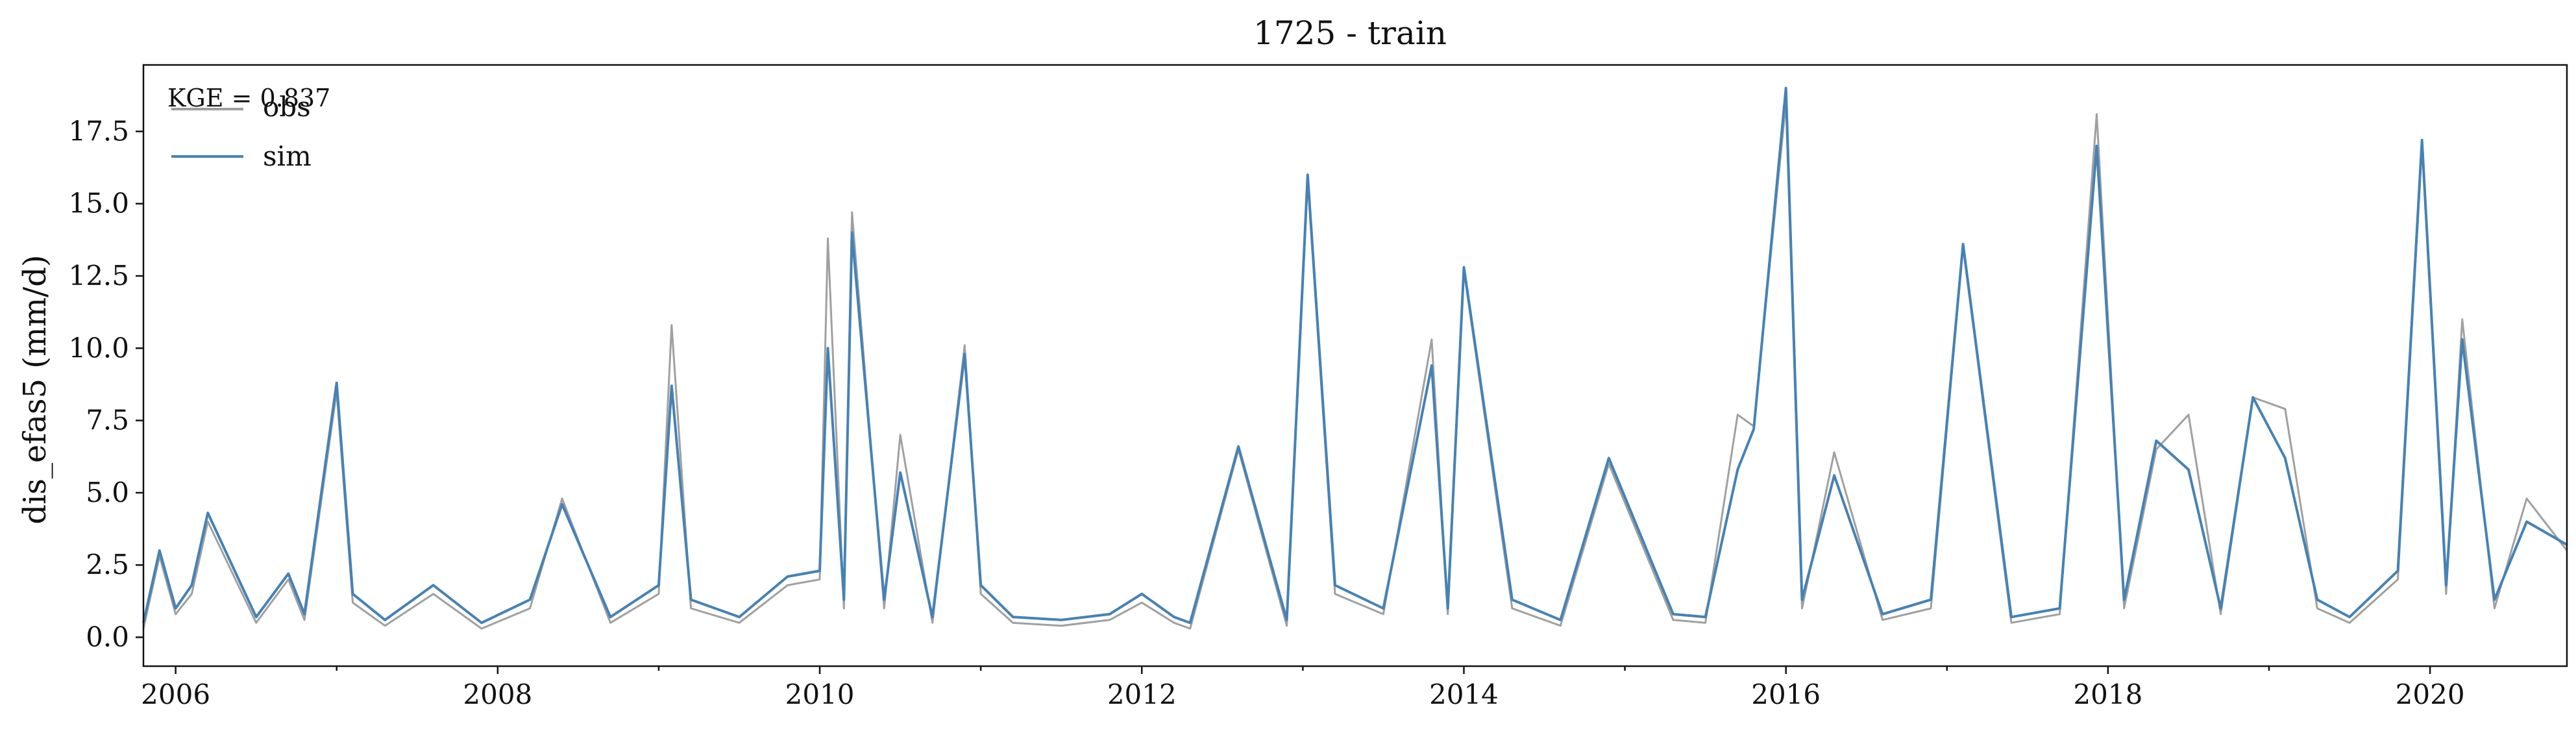  Describe the element at coordinates (1464, 694) in the screenshot. I see `x-tick-label: 2014` at that location.